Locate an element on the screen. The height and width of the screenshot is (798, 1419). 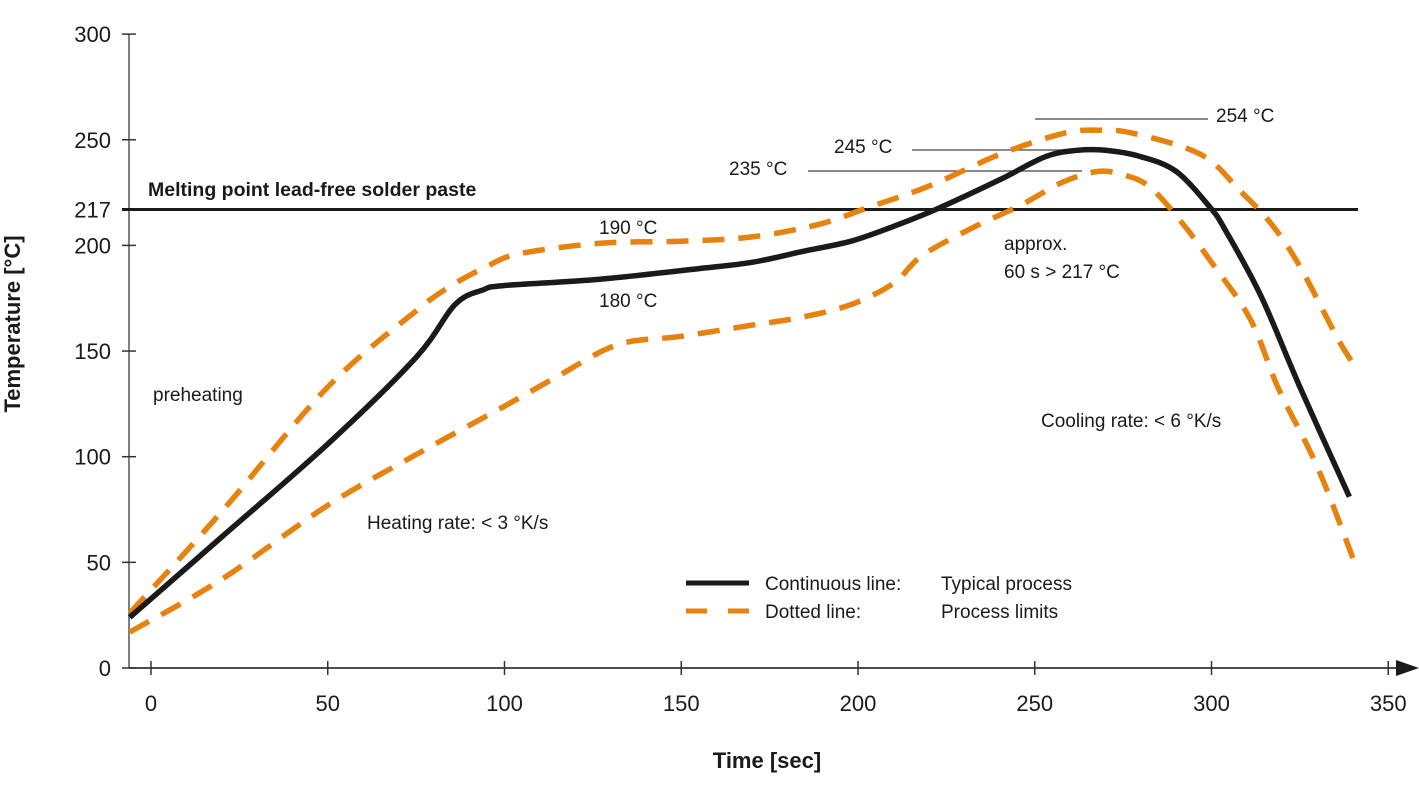
x-tick-label: 300 is located at coordinates (1211, 703).